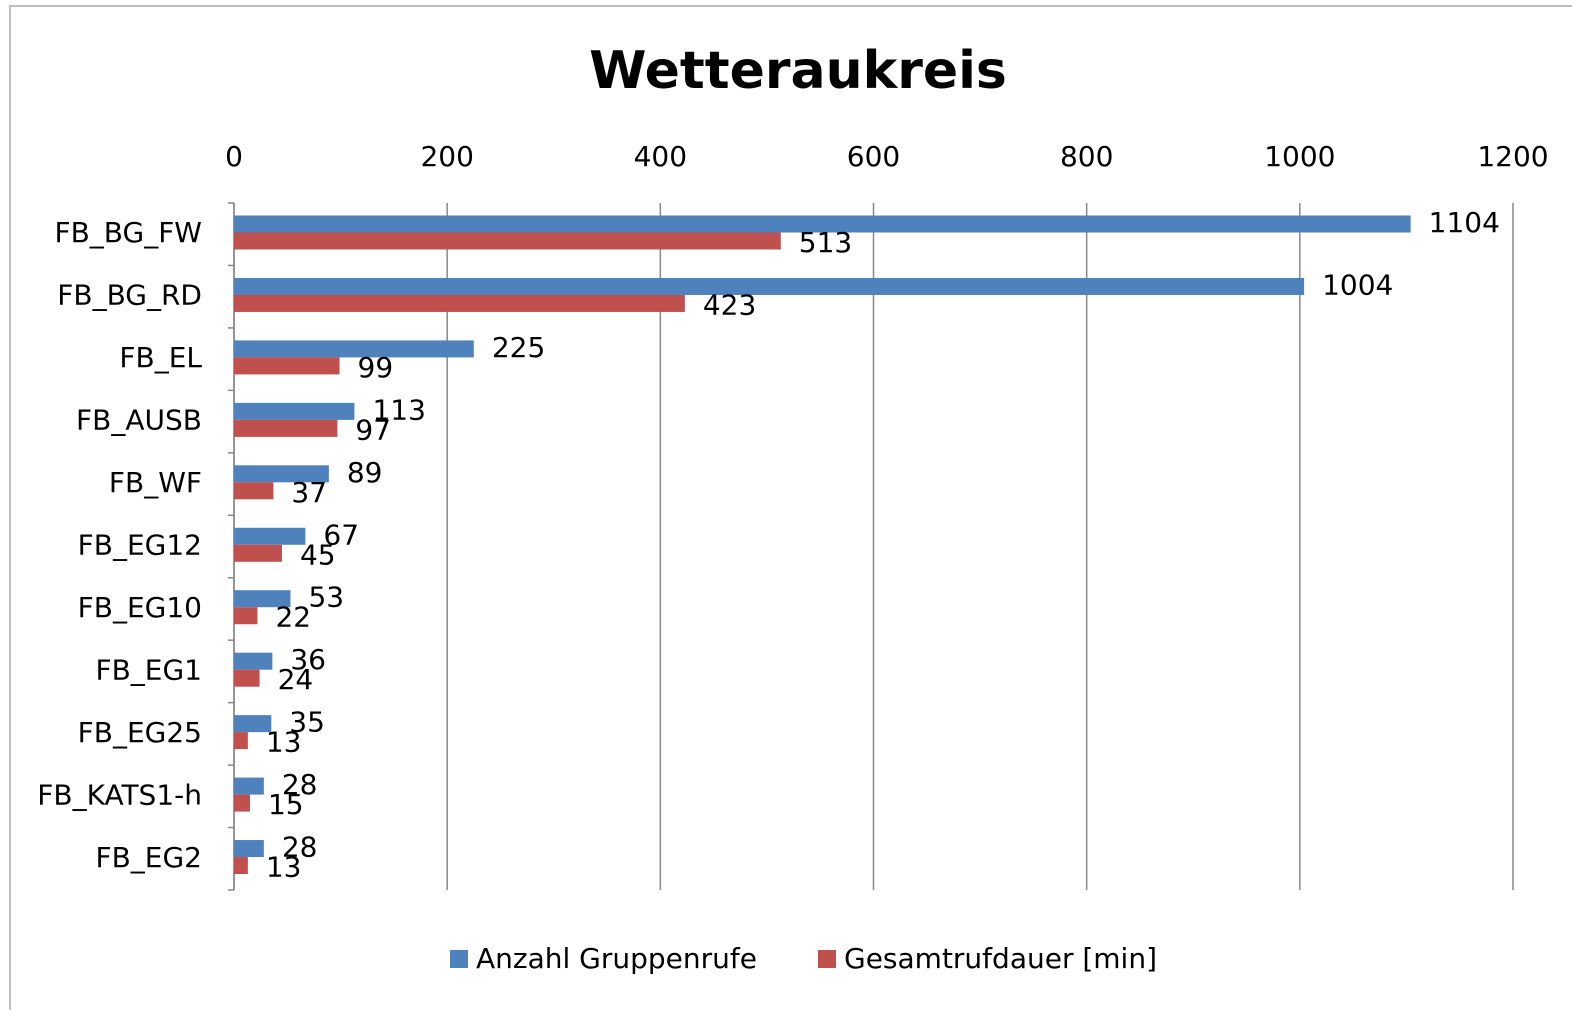 The image size is (1572, 1010). What do you see at coordinates (140, 732) in the screenshot?
I see `y-tick-label: FB_EG25` at bounding box center [140, 732].